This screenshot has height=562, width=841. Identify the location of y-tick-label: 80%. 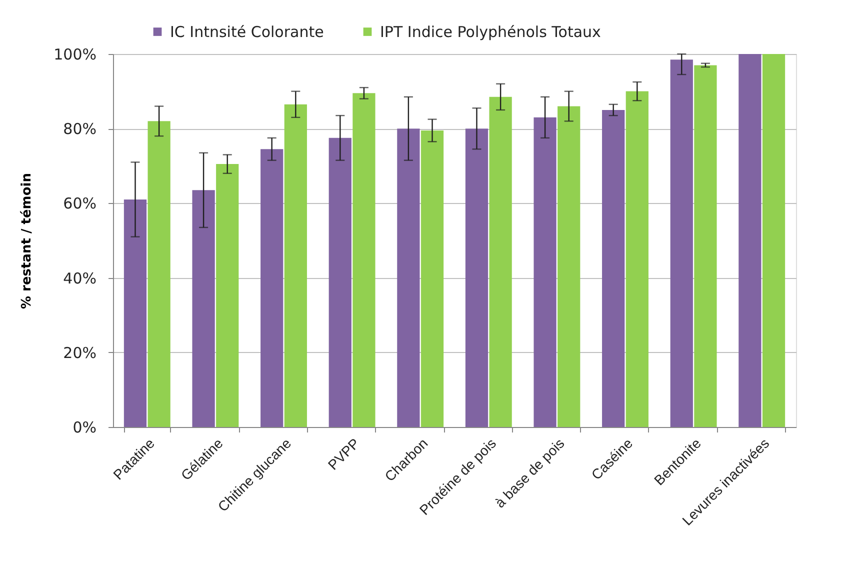
(79, 129).